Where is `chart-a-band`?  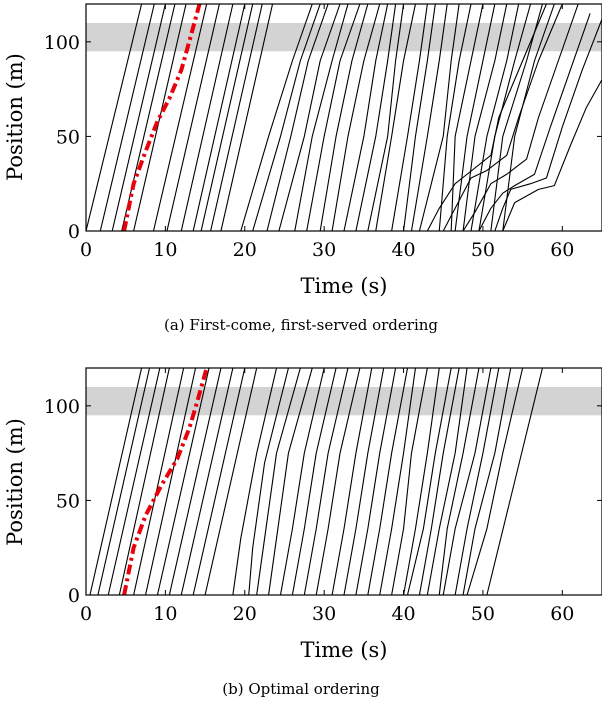
chart-a-band is located at coordinates (344, 37).